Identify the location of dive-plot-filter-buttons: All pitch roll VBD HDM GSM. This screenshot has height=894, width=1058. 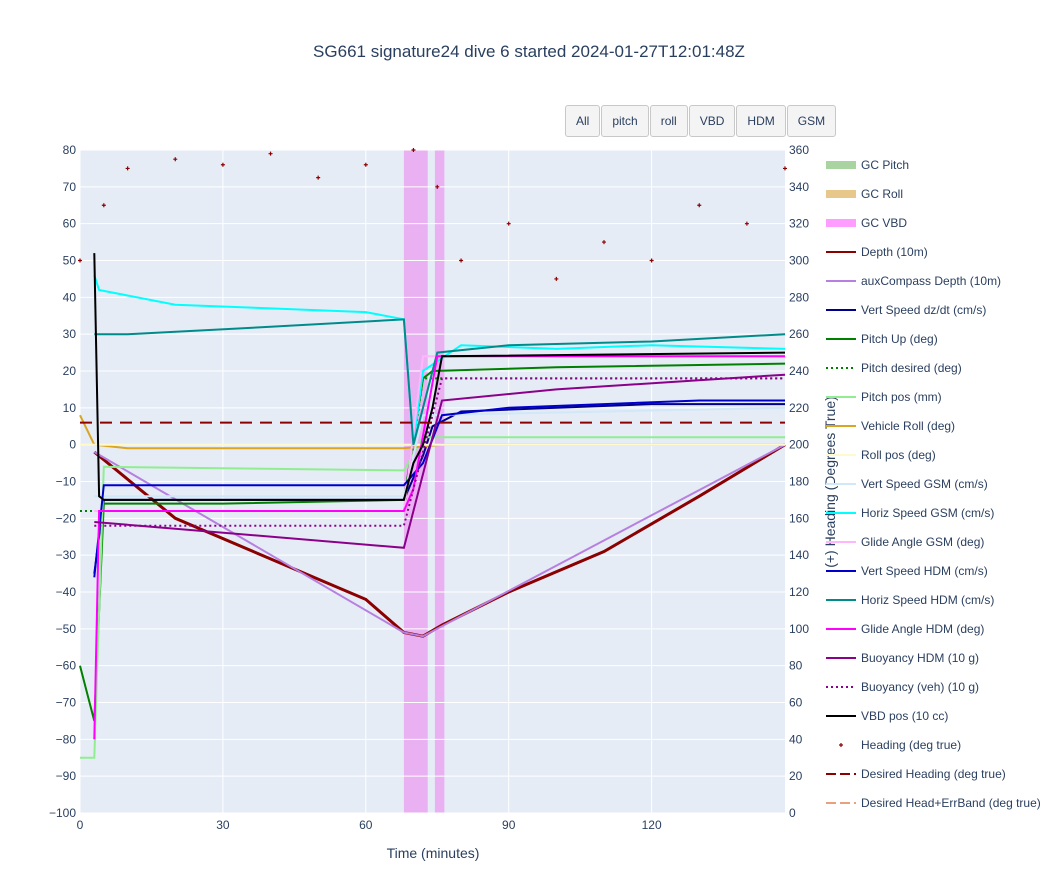
(701, 121).